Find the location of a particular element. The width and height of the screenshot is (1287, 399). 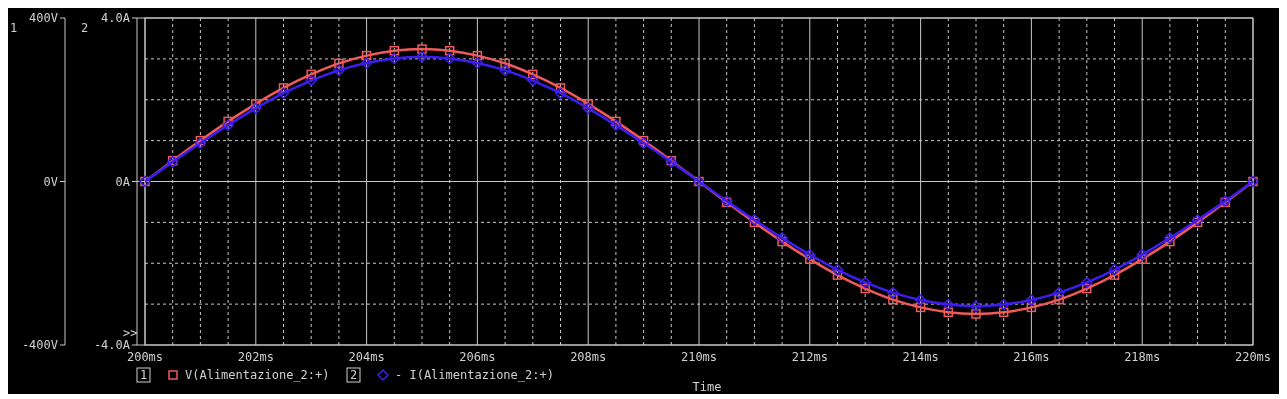

y-tick-label: 0V is located at coordinates (50, 181).